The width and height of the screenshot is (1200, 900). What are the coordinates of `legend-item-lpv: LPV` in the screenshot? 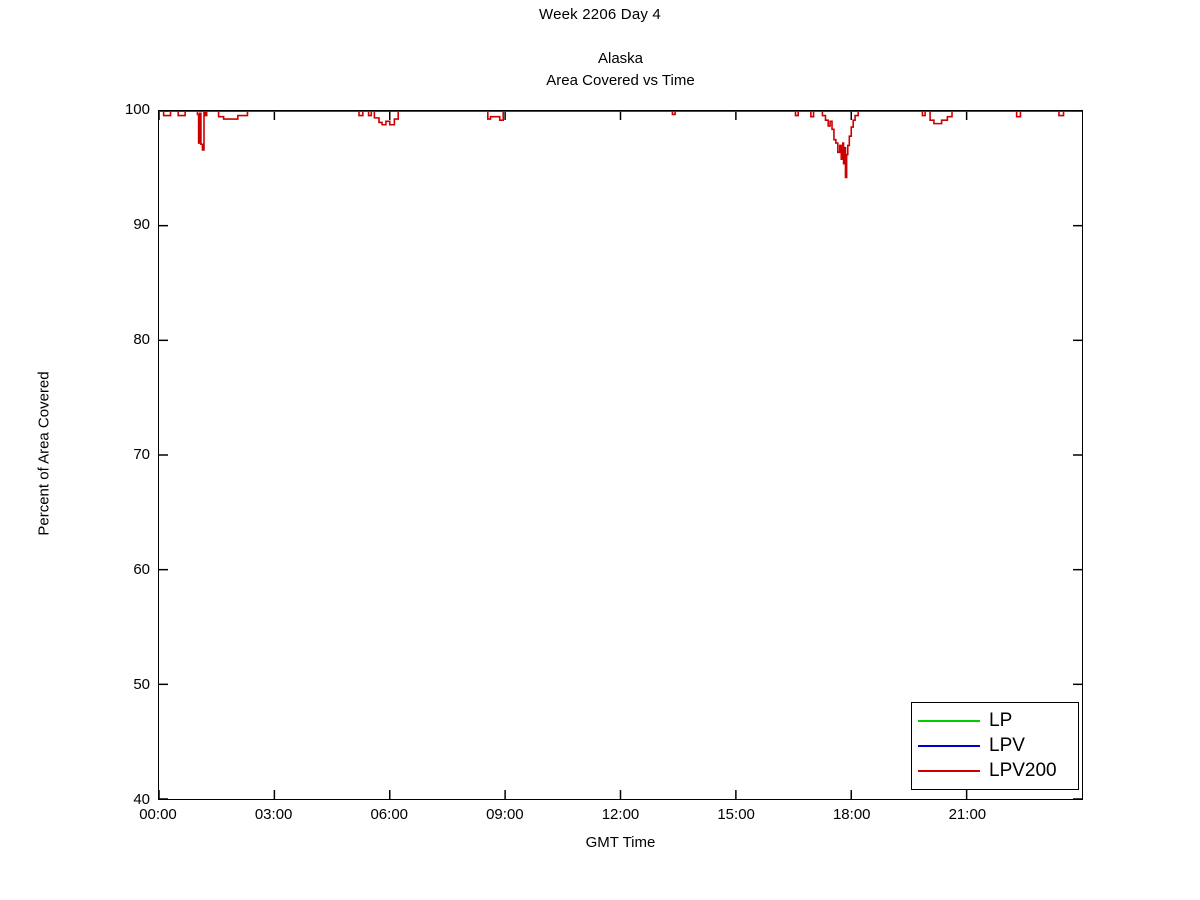 It's located at (995, 745).